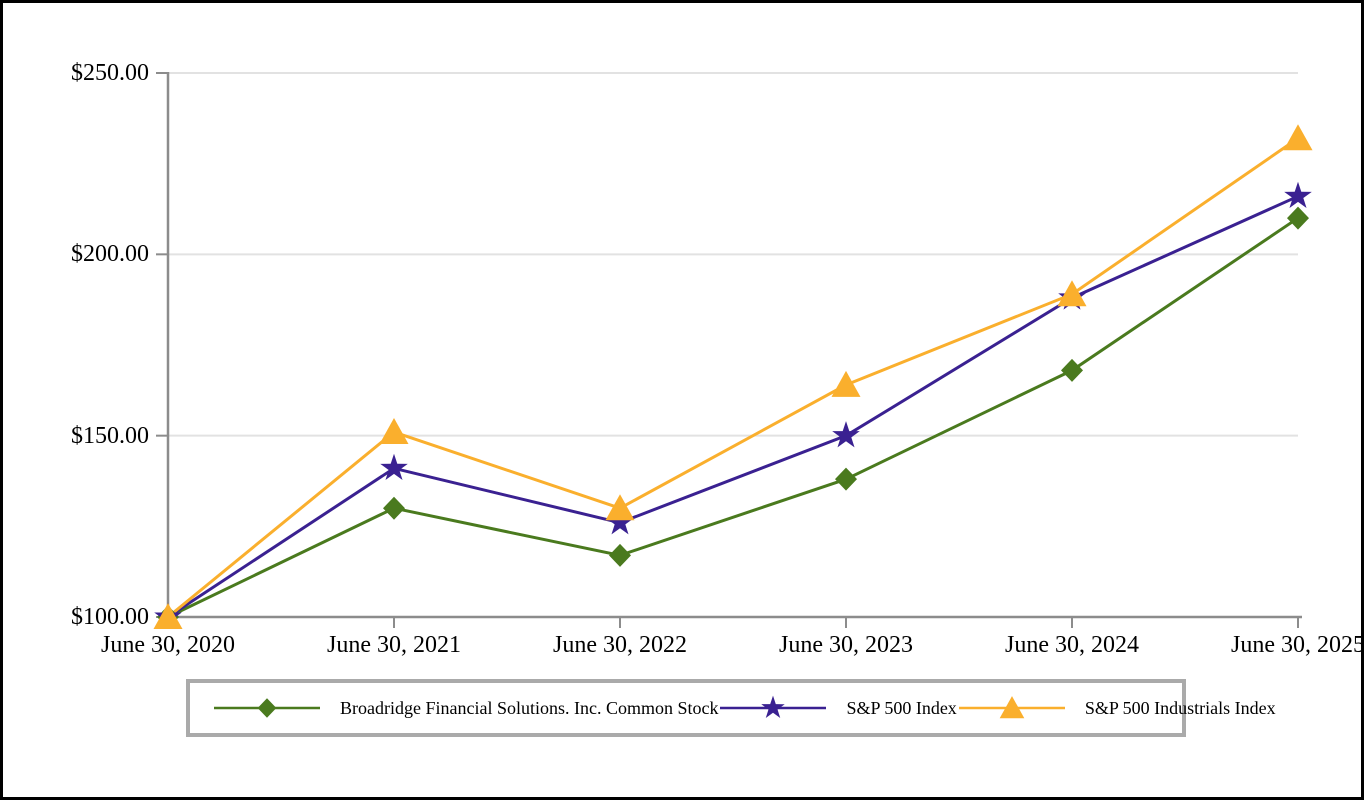 The width and height of the screenshot is (1364, 800). Describe the element at coordinates (846, 645) in the screenshot. I see `x-axis-tick-label: June 30, 2023` at that location.